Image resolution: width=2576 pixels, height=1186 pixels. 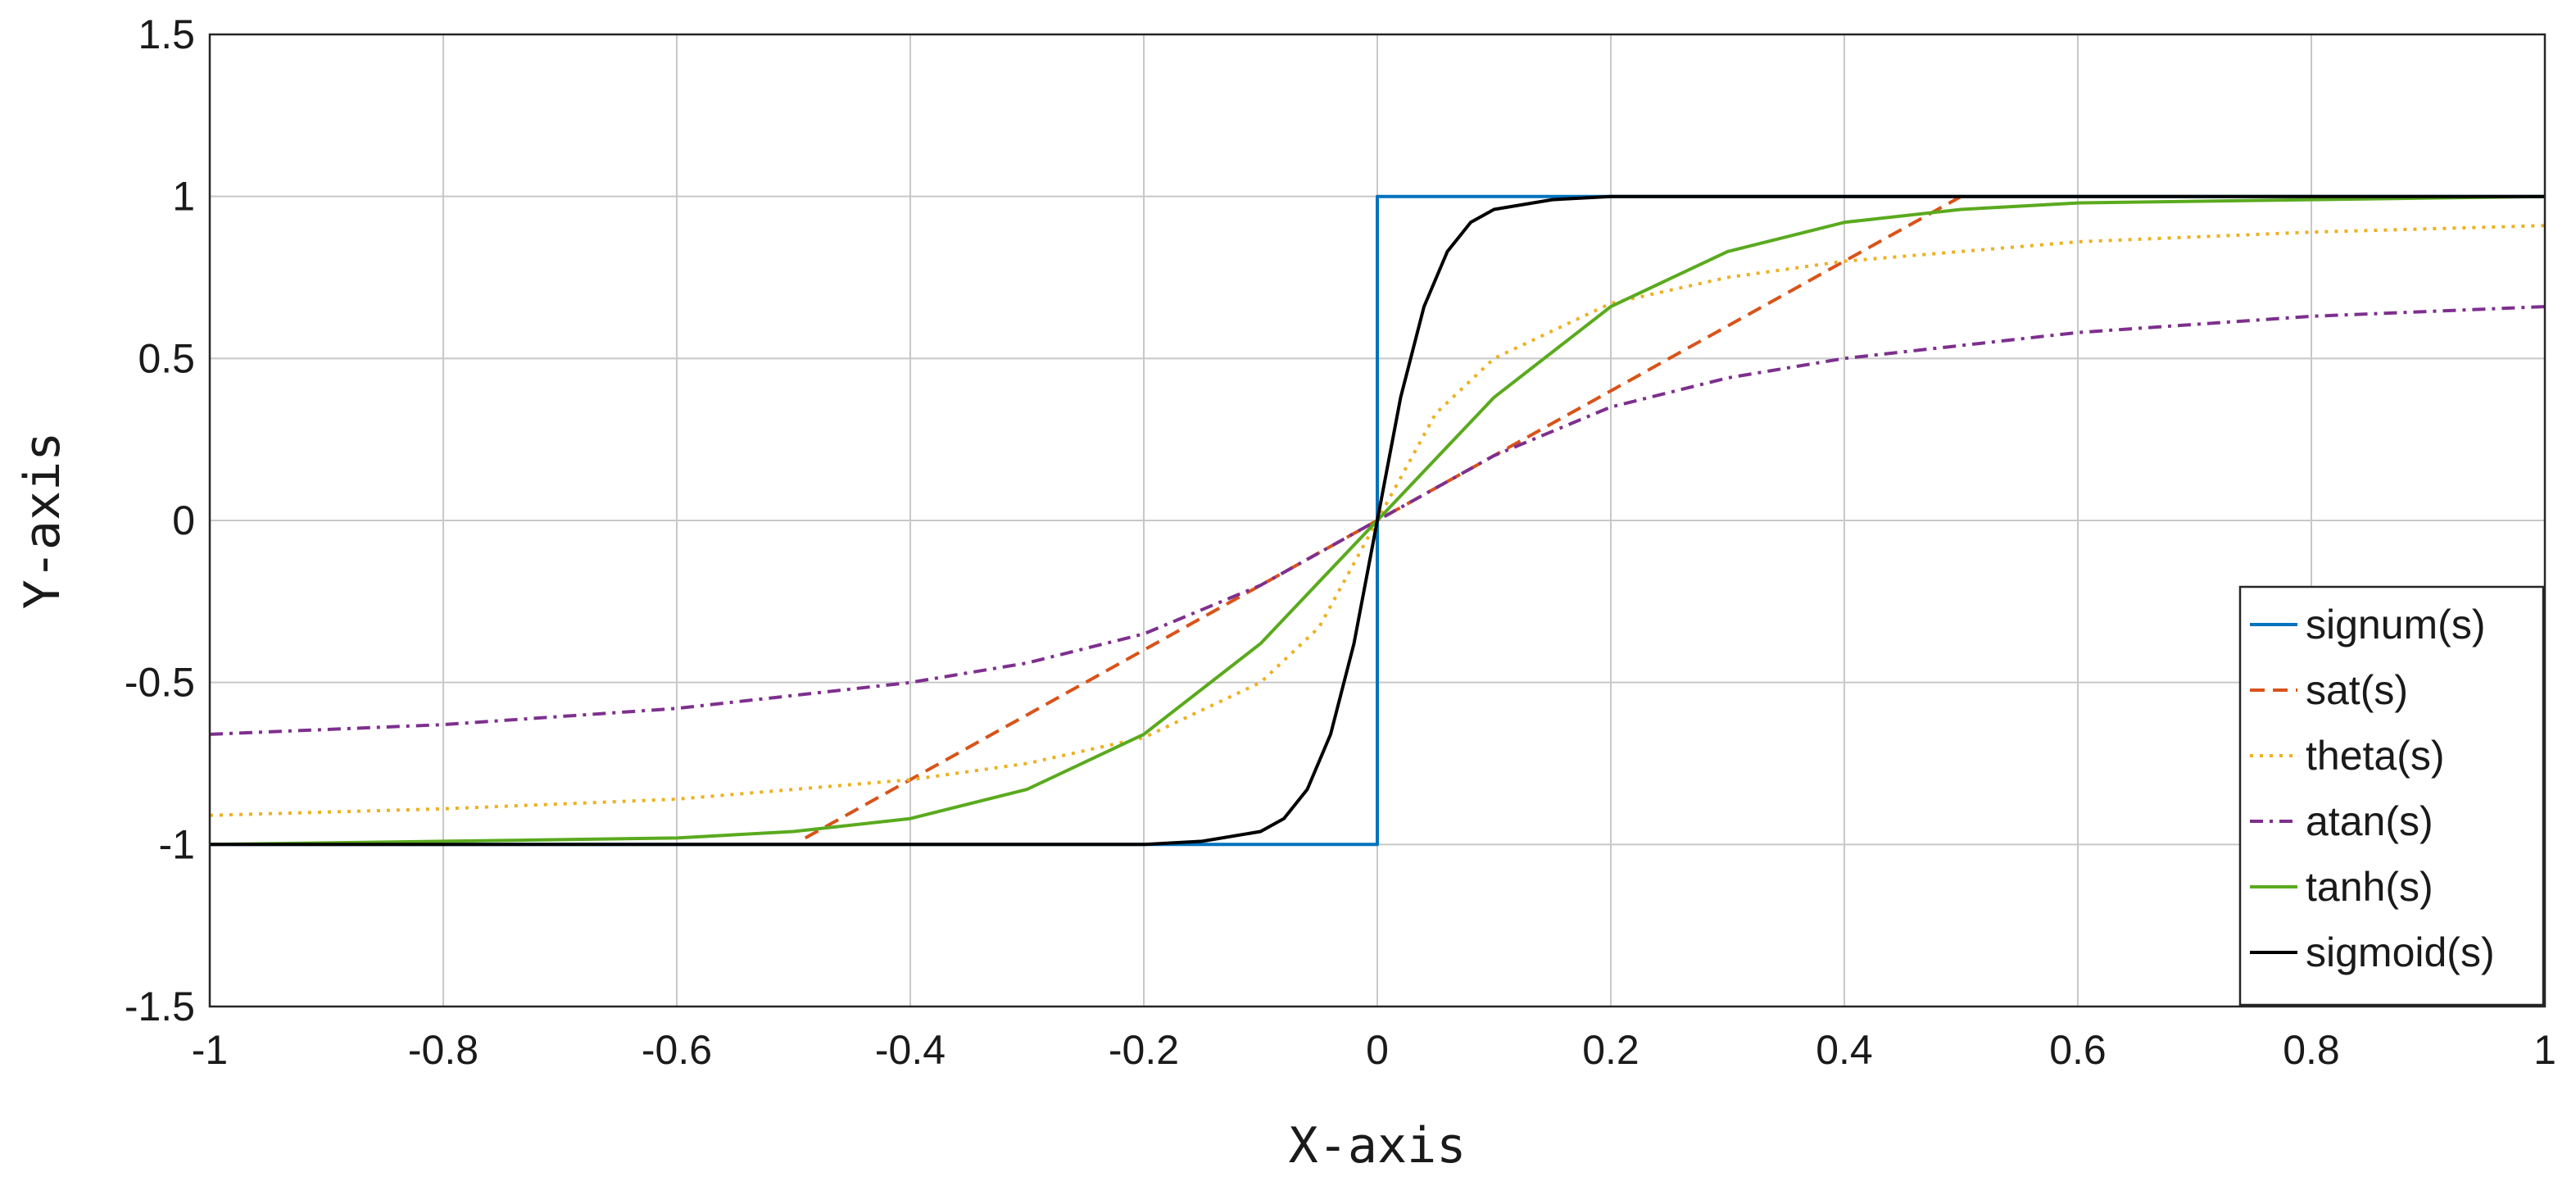 I want to click on y-tick-label: 0.5, so click(x=166, y=358).